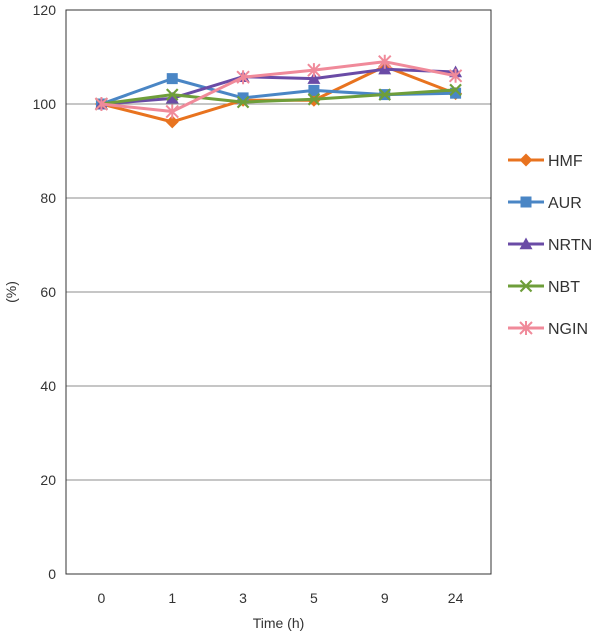  What do you see at coordinates (565, 203) in the screenshot?
I see `legend-aur-label: AUR` at bounding box center [565, 203].